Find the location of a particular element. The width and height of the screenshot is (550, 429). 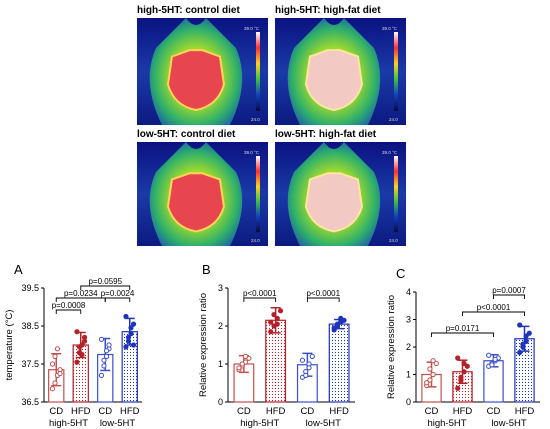

thermal-title-2: high-5HT: high-fat diet is located at coordinates (328, 10).